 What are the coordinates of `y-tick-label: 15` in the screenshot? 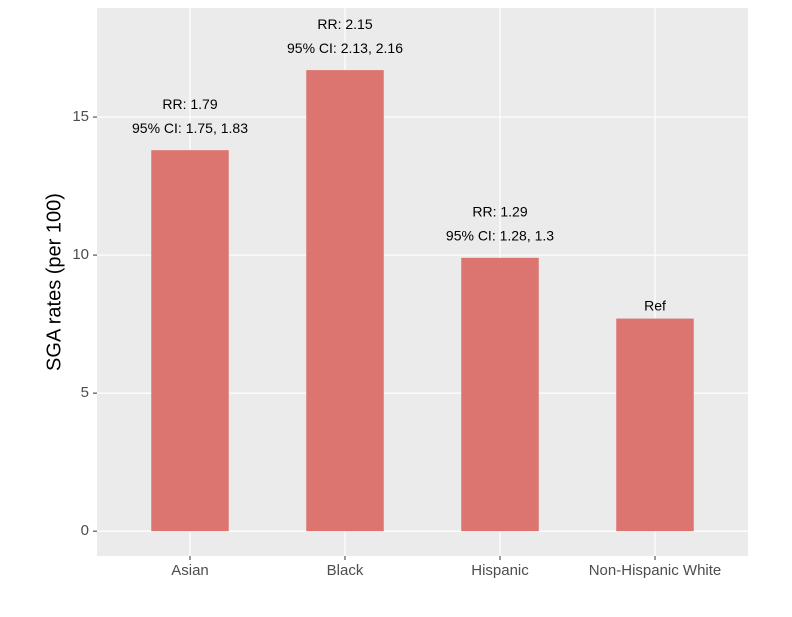 It's located at (80, 116).